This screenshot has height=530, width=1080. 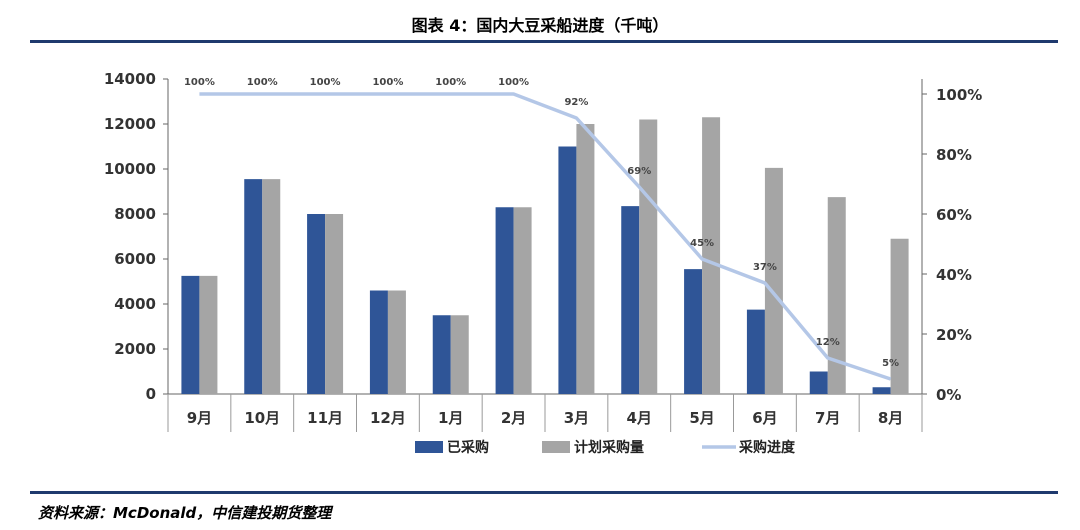 I want to click on y-left-tick-label: 4000, so click(x=135, y=304).